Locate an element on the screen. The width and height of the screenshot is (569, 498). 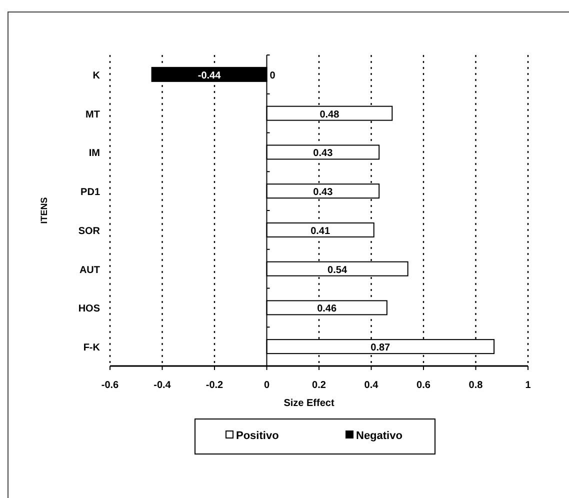
x-tick-label: -0.2 is located at coordinates (215, 385).